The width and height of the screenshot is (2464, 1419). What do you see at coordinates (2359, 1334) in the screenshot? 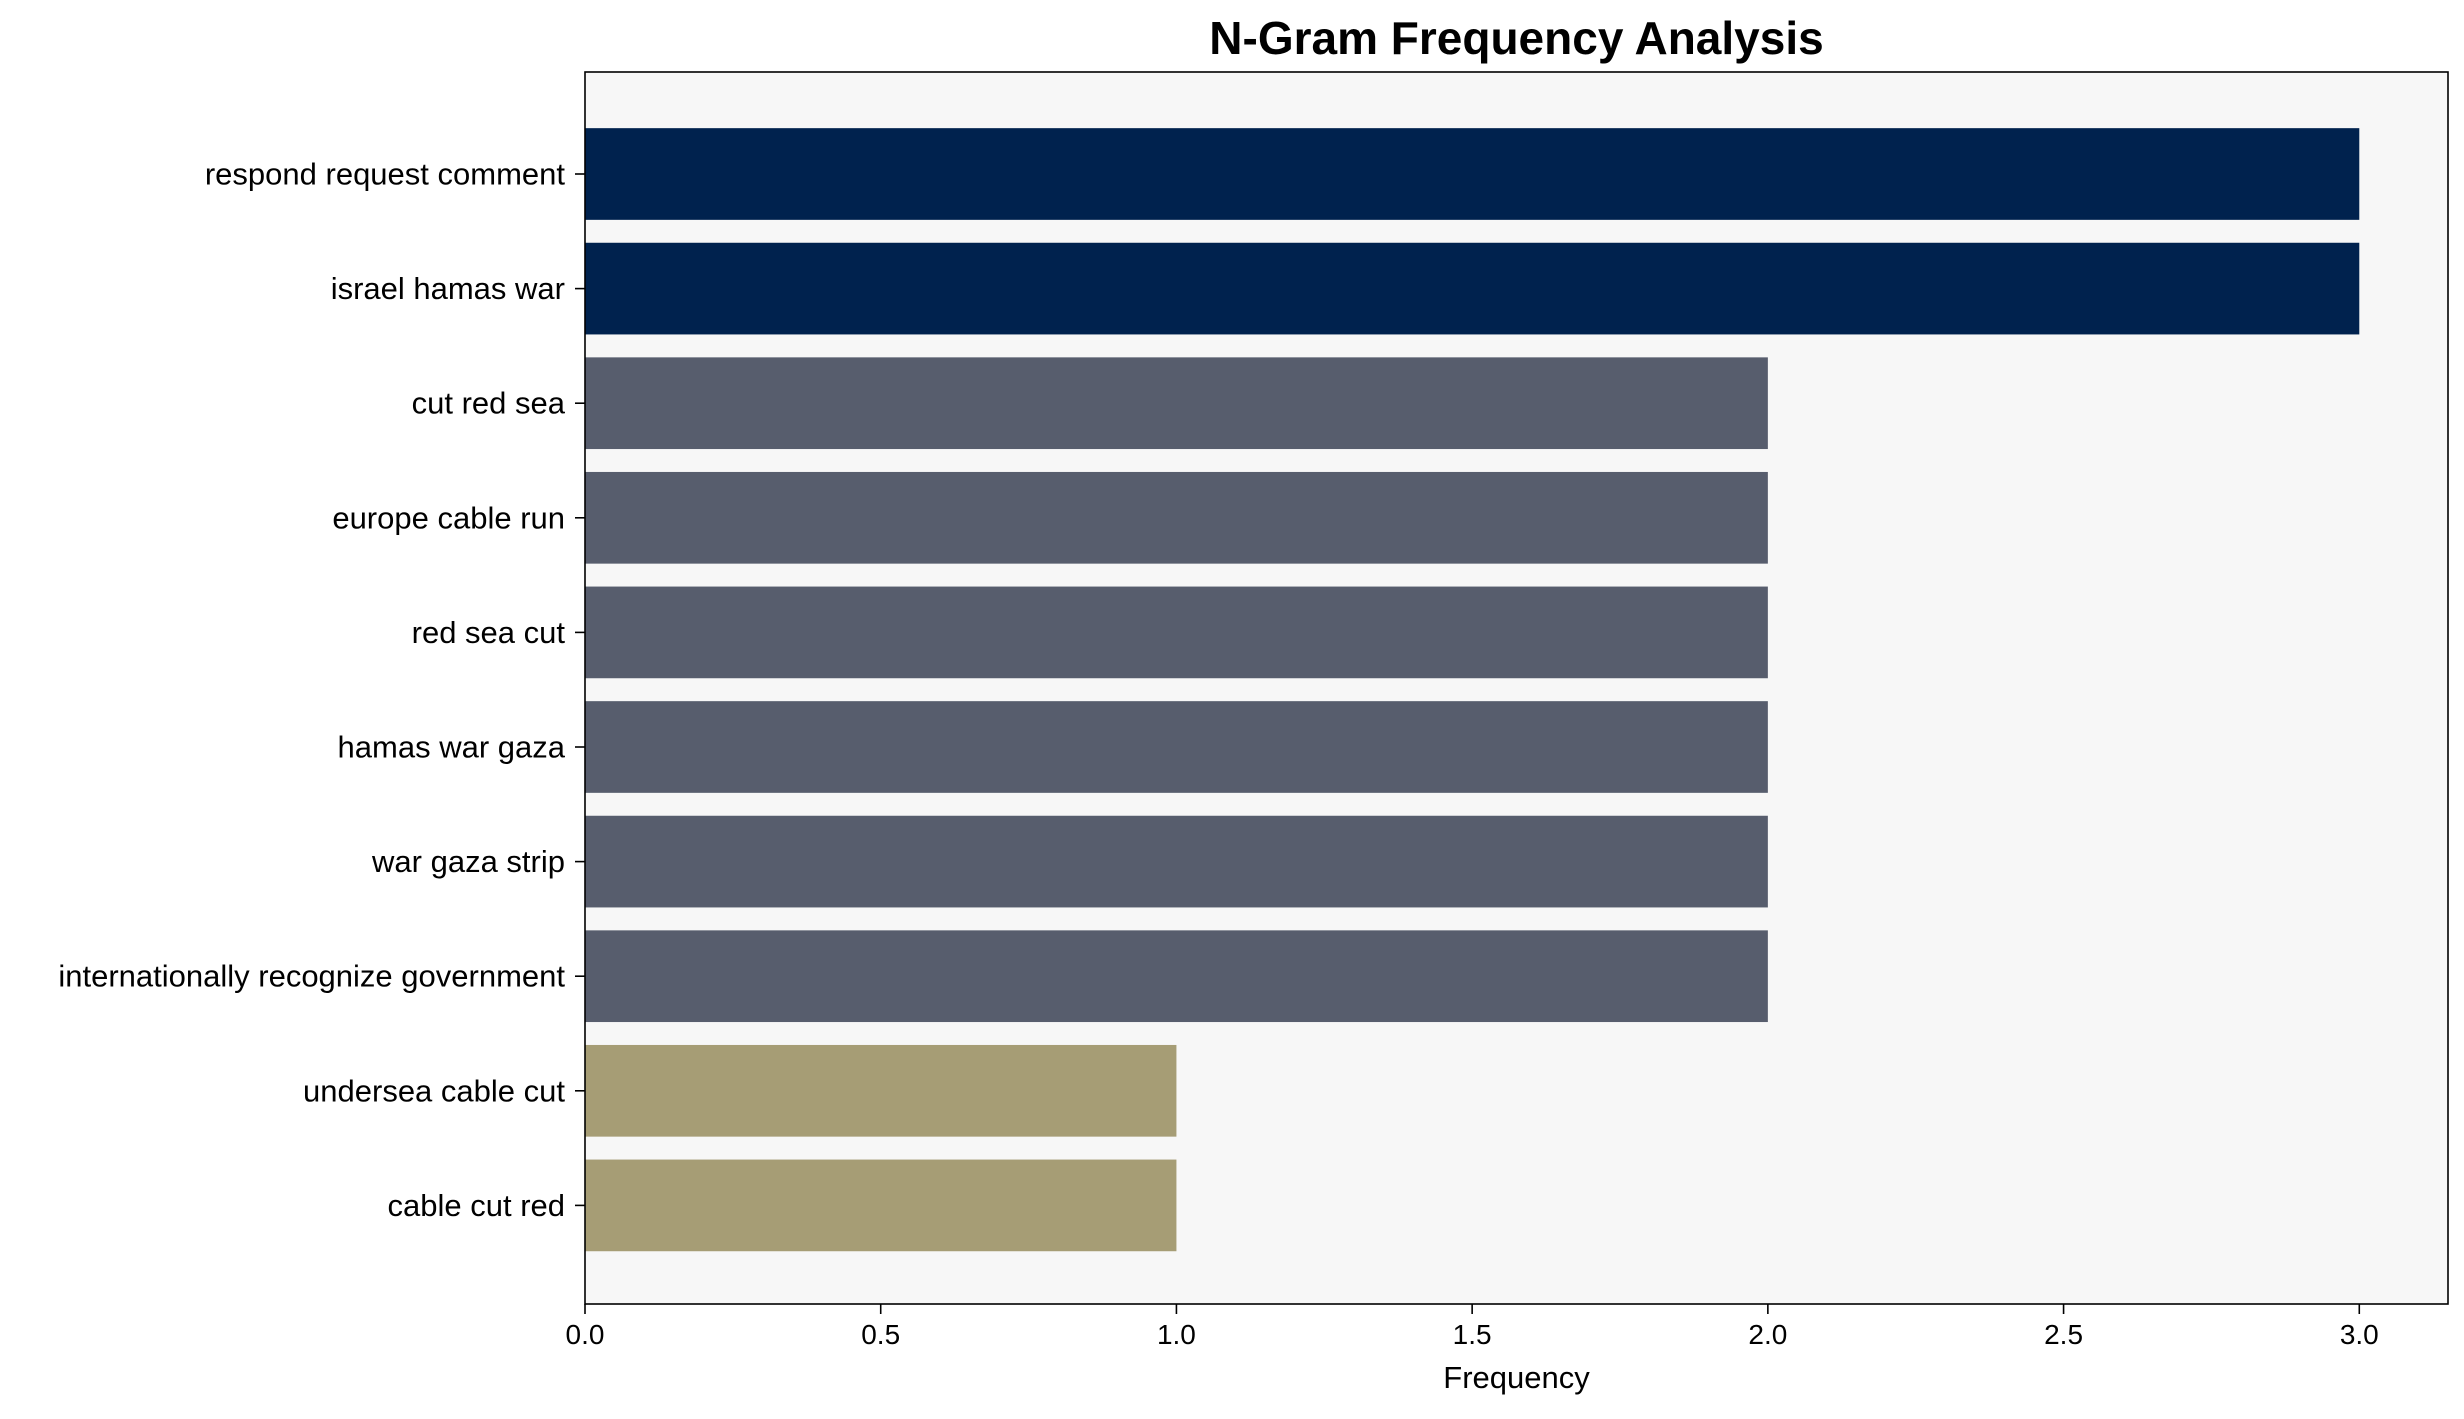
I see `x-tick-label: 3.0` at bounding box center [2359, 1334].